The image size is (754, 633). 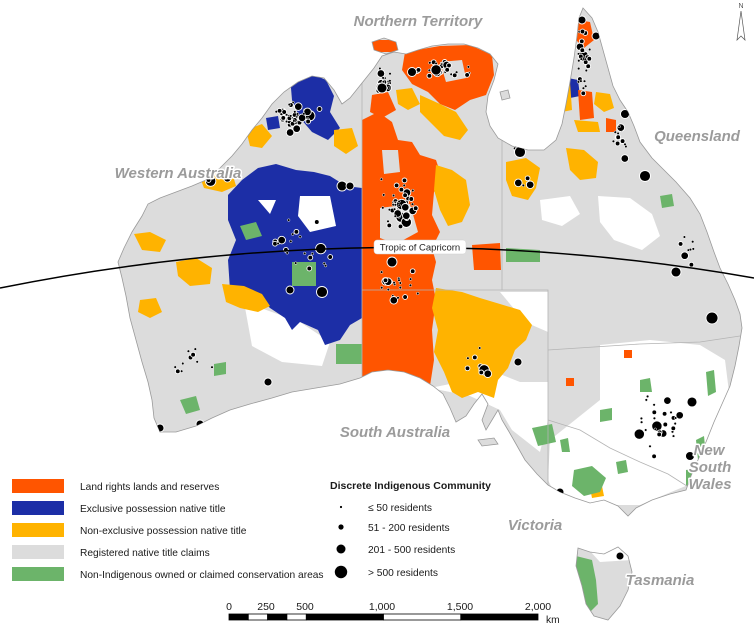 I want to click on legend-swatch-non-exclusive-title, so click(x=38, y=530).